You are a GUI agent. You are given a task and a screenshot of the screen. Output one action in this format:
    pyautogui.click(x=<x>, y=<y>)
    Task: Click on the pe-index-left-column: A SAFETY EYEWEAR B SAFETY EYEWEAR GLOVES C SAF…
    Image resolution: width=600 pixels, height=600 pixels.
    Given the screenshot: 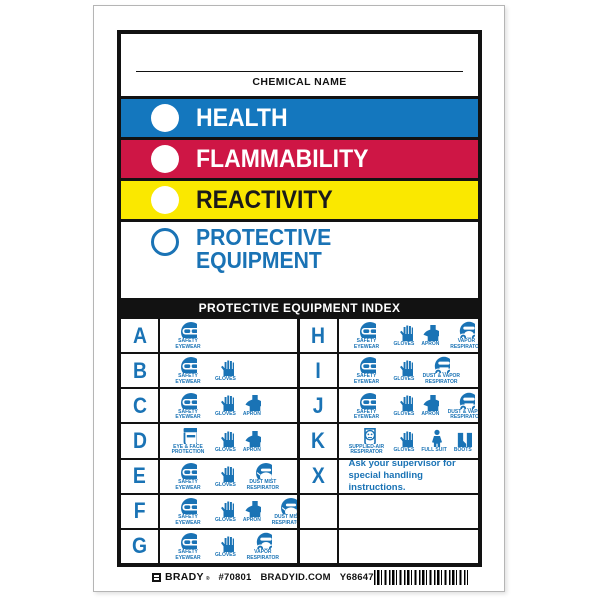 What is the action you would take?
    pyautogui.click(x=210, y=441)
    